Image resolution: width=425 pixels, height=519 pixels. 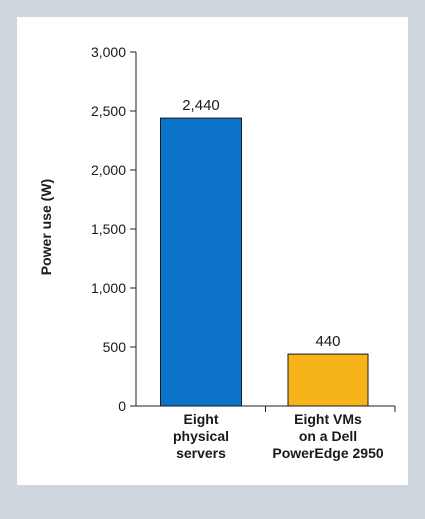 I want to click on x-category-label: Eight VMs, so click(x=328, y=419).